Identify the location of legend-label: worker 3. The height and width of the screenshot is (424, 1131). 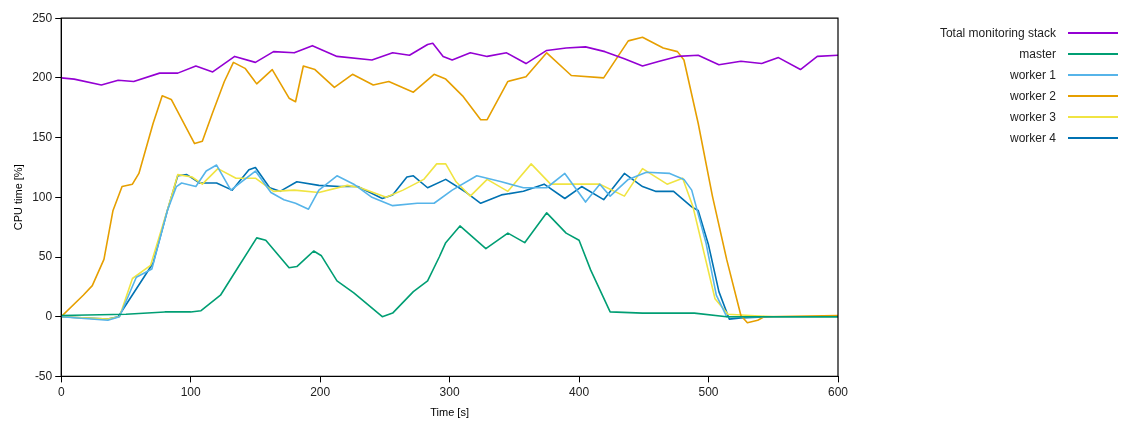
(1032, 116).